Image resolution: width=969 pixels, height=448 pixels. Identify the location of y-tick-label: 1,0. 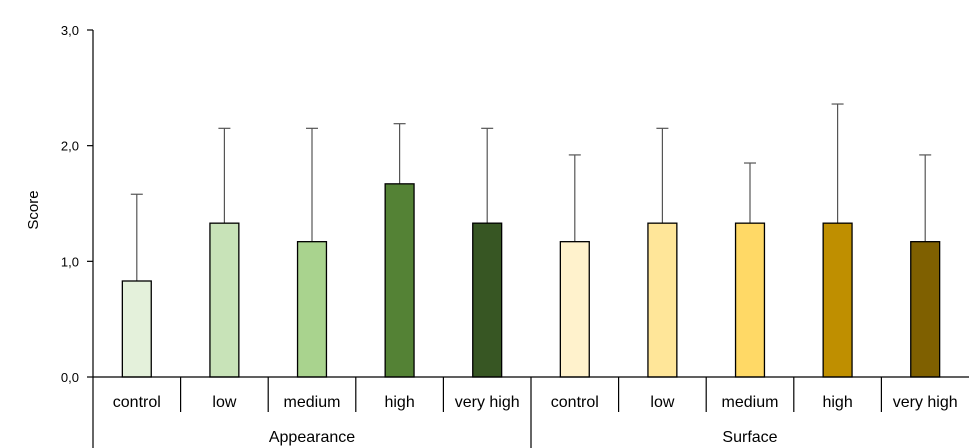
(70, 261).